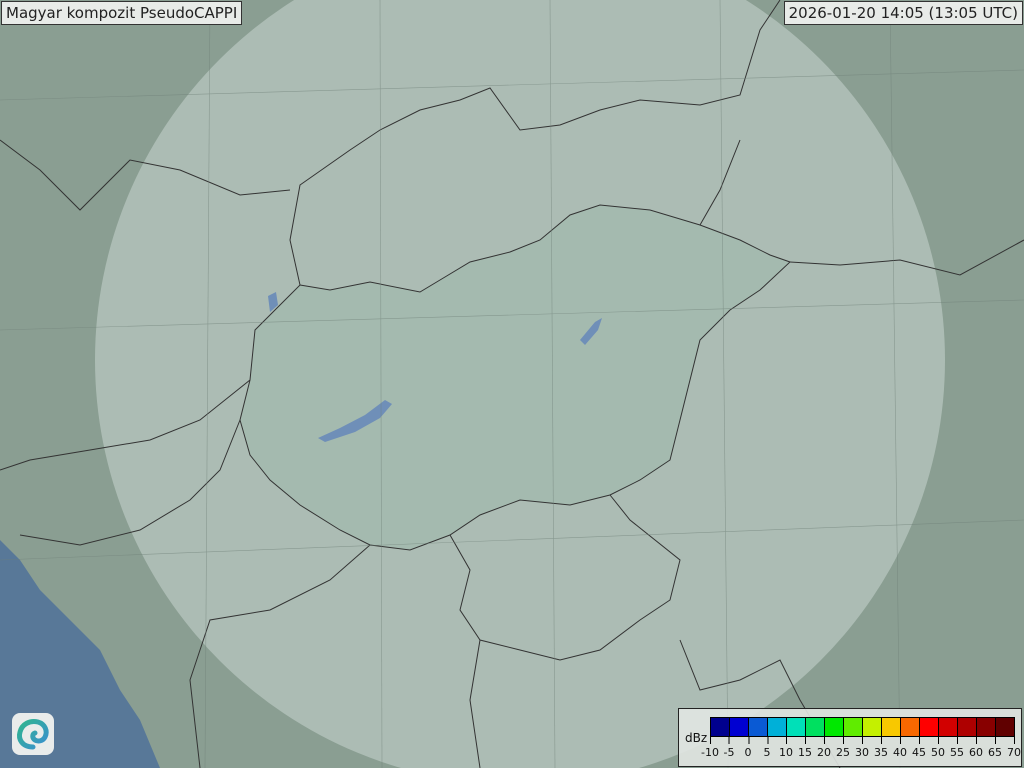  I want to click on adriatic-sea, so click(80, 654).